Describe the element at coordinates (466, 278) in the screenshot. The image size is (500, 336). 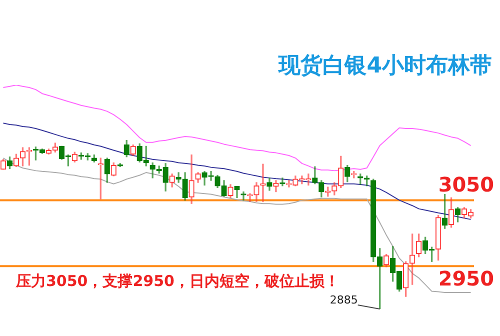
I see `annotation: 2950` at that location.